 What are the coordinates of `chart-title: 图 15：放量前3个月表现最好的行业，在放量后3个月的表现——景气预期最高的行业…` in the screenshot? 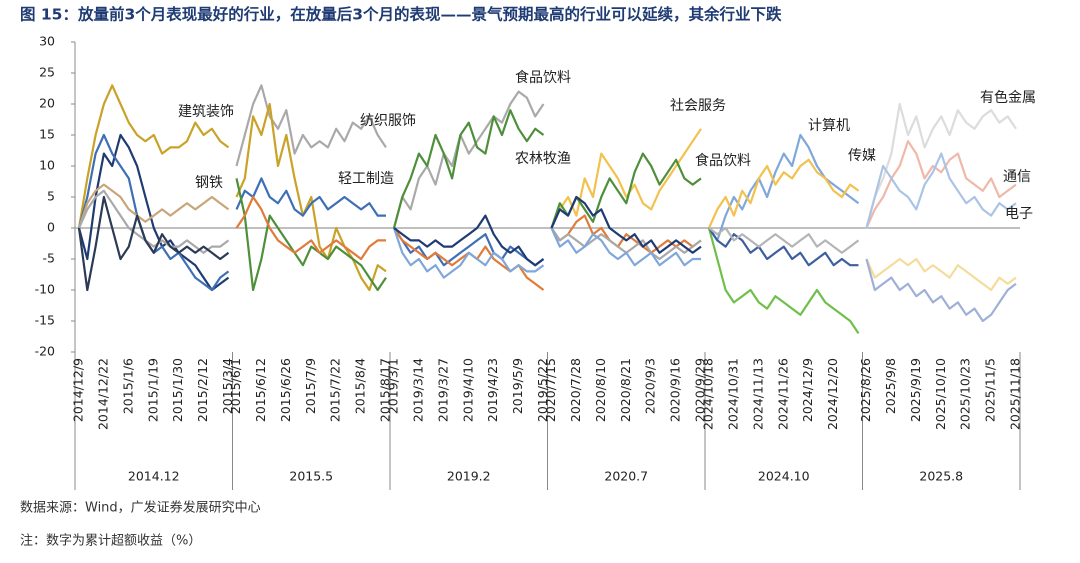 It's located at (401, 14).